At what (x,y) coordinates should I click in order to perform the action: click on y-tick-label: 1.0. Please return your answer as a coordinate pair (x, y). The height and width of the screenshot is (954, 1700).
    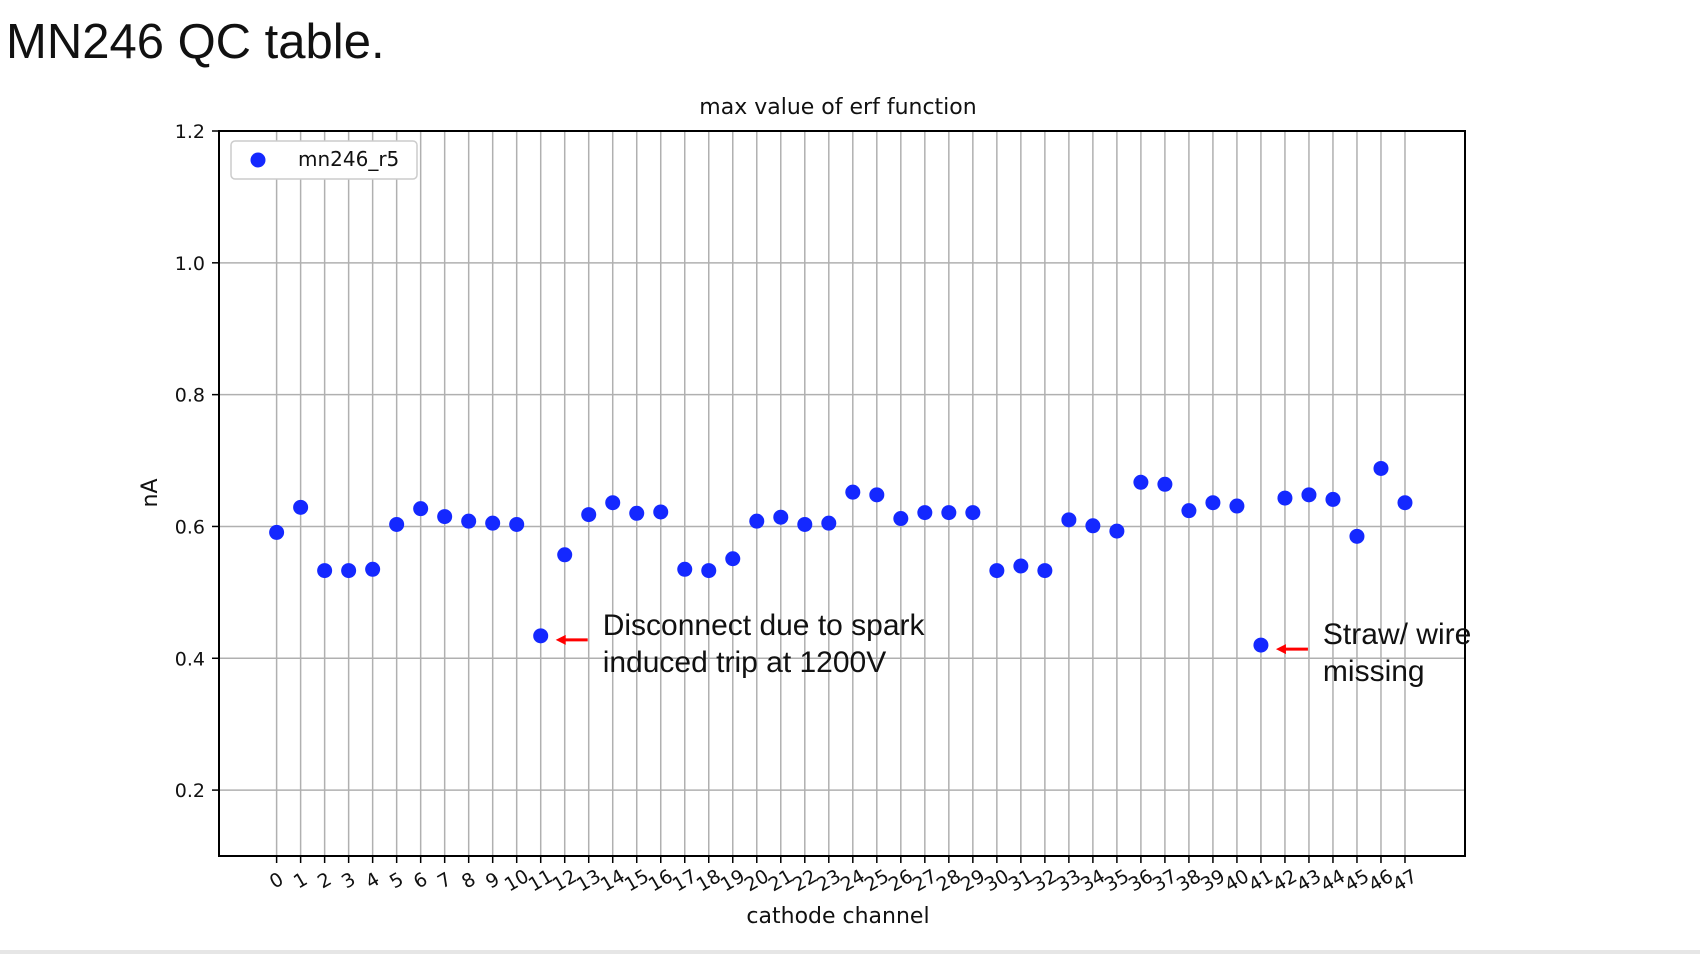
    Looking at the image, I should click on (190, 264).